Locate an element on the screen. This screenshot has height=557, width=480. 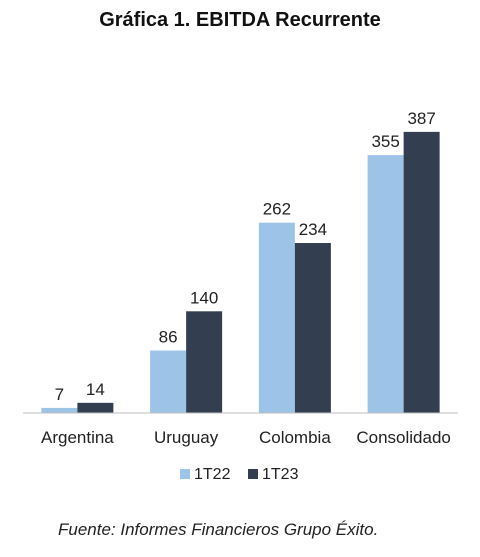
data-label-argentina-1t23: 14 is located at coordinates (95, 389).